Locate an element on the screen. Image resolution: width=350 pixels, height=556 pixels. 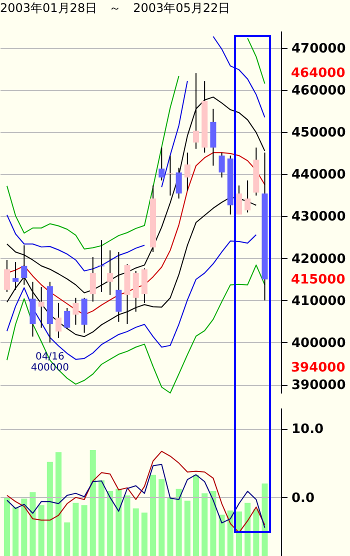
chart-title: 2003年01月28日 ～ 2003年05月22日 is located at coordinates (115, 8).